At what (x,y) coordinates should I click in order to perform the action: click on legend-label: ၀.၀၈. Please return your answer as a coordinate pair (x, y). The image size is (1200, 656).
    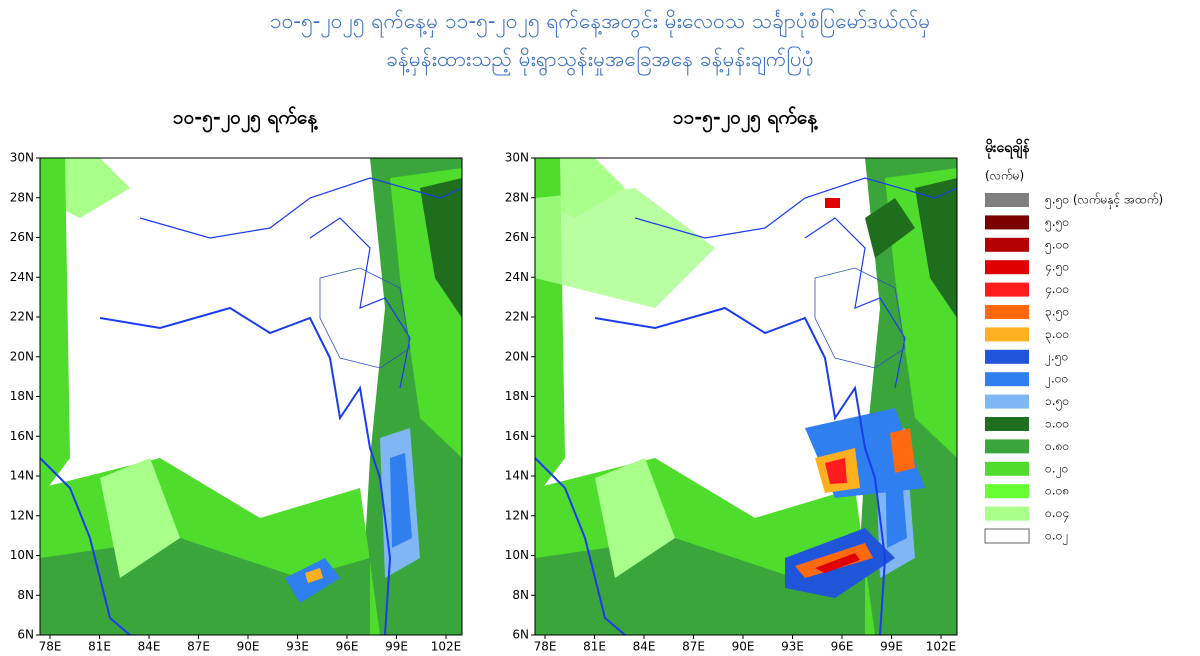
    Looking at the image, I should click on (1057, 491).